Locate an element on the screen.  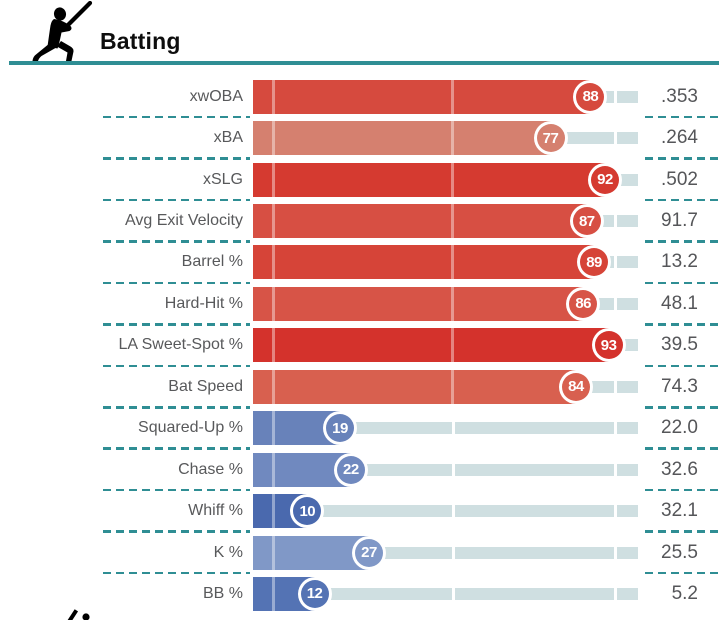
metric-row: BB % 12 5.2 is located at coordinates (362, 593).